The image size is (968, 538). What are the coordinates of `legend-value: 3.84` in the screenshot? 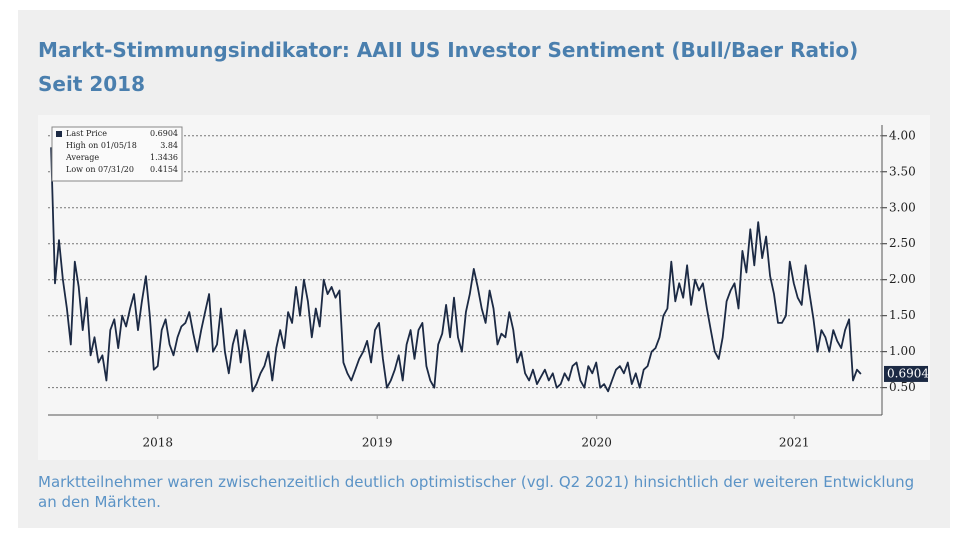 It's located at (169, 145).